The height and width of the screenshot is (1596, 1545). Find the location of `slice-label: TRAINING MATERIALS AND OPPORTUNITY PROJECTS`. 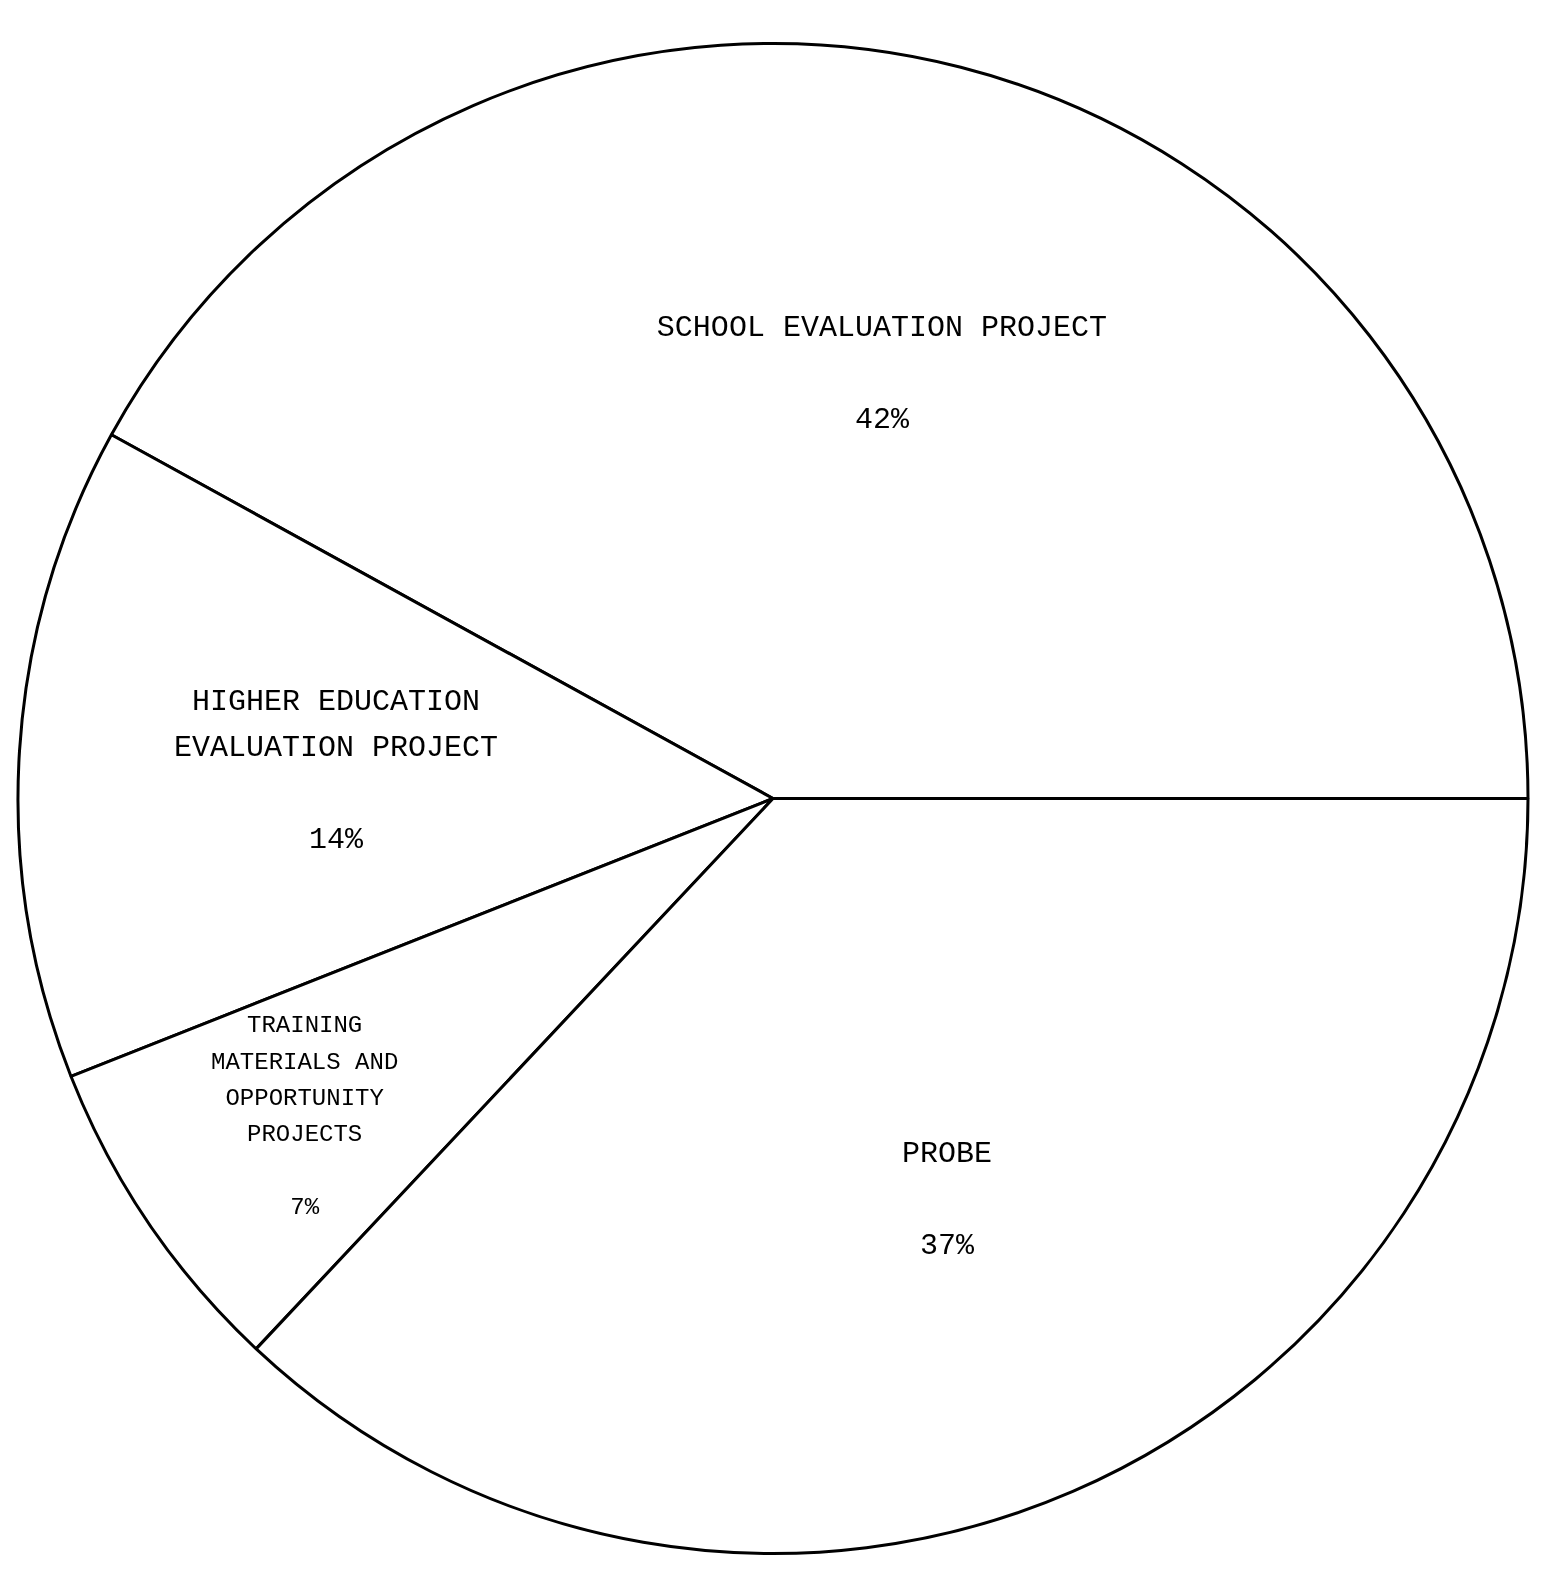

slice-label: TRAINING MATERIALS AND OPPORTUNITY PROJECTS is located at coordinates (305, 1080).